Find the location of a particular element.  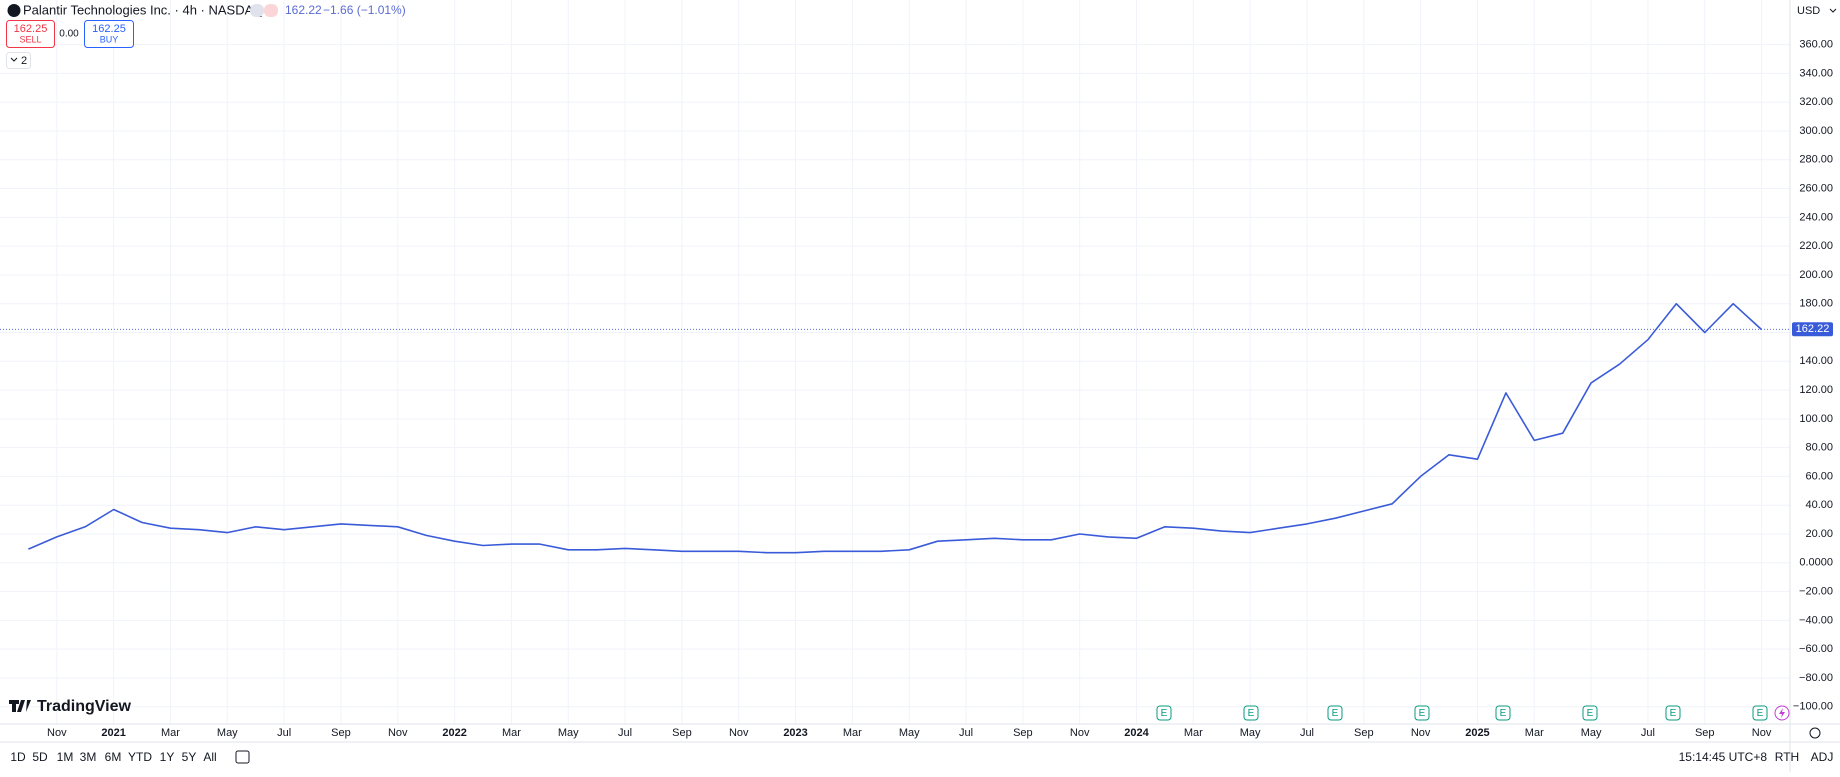

y-tick-label: 240.00 is located at coordinates (1816, 217).